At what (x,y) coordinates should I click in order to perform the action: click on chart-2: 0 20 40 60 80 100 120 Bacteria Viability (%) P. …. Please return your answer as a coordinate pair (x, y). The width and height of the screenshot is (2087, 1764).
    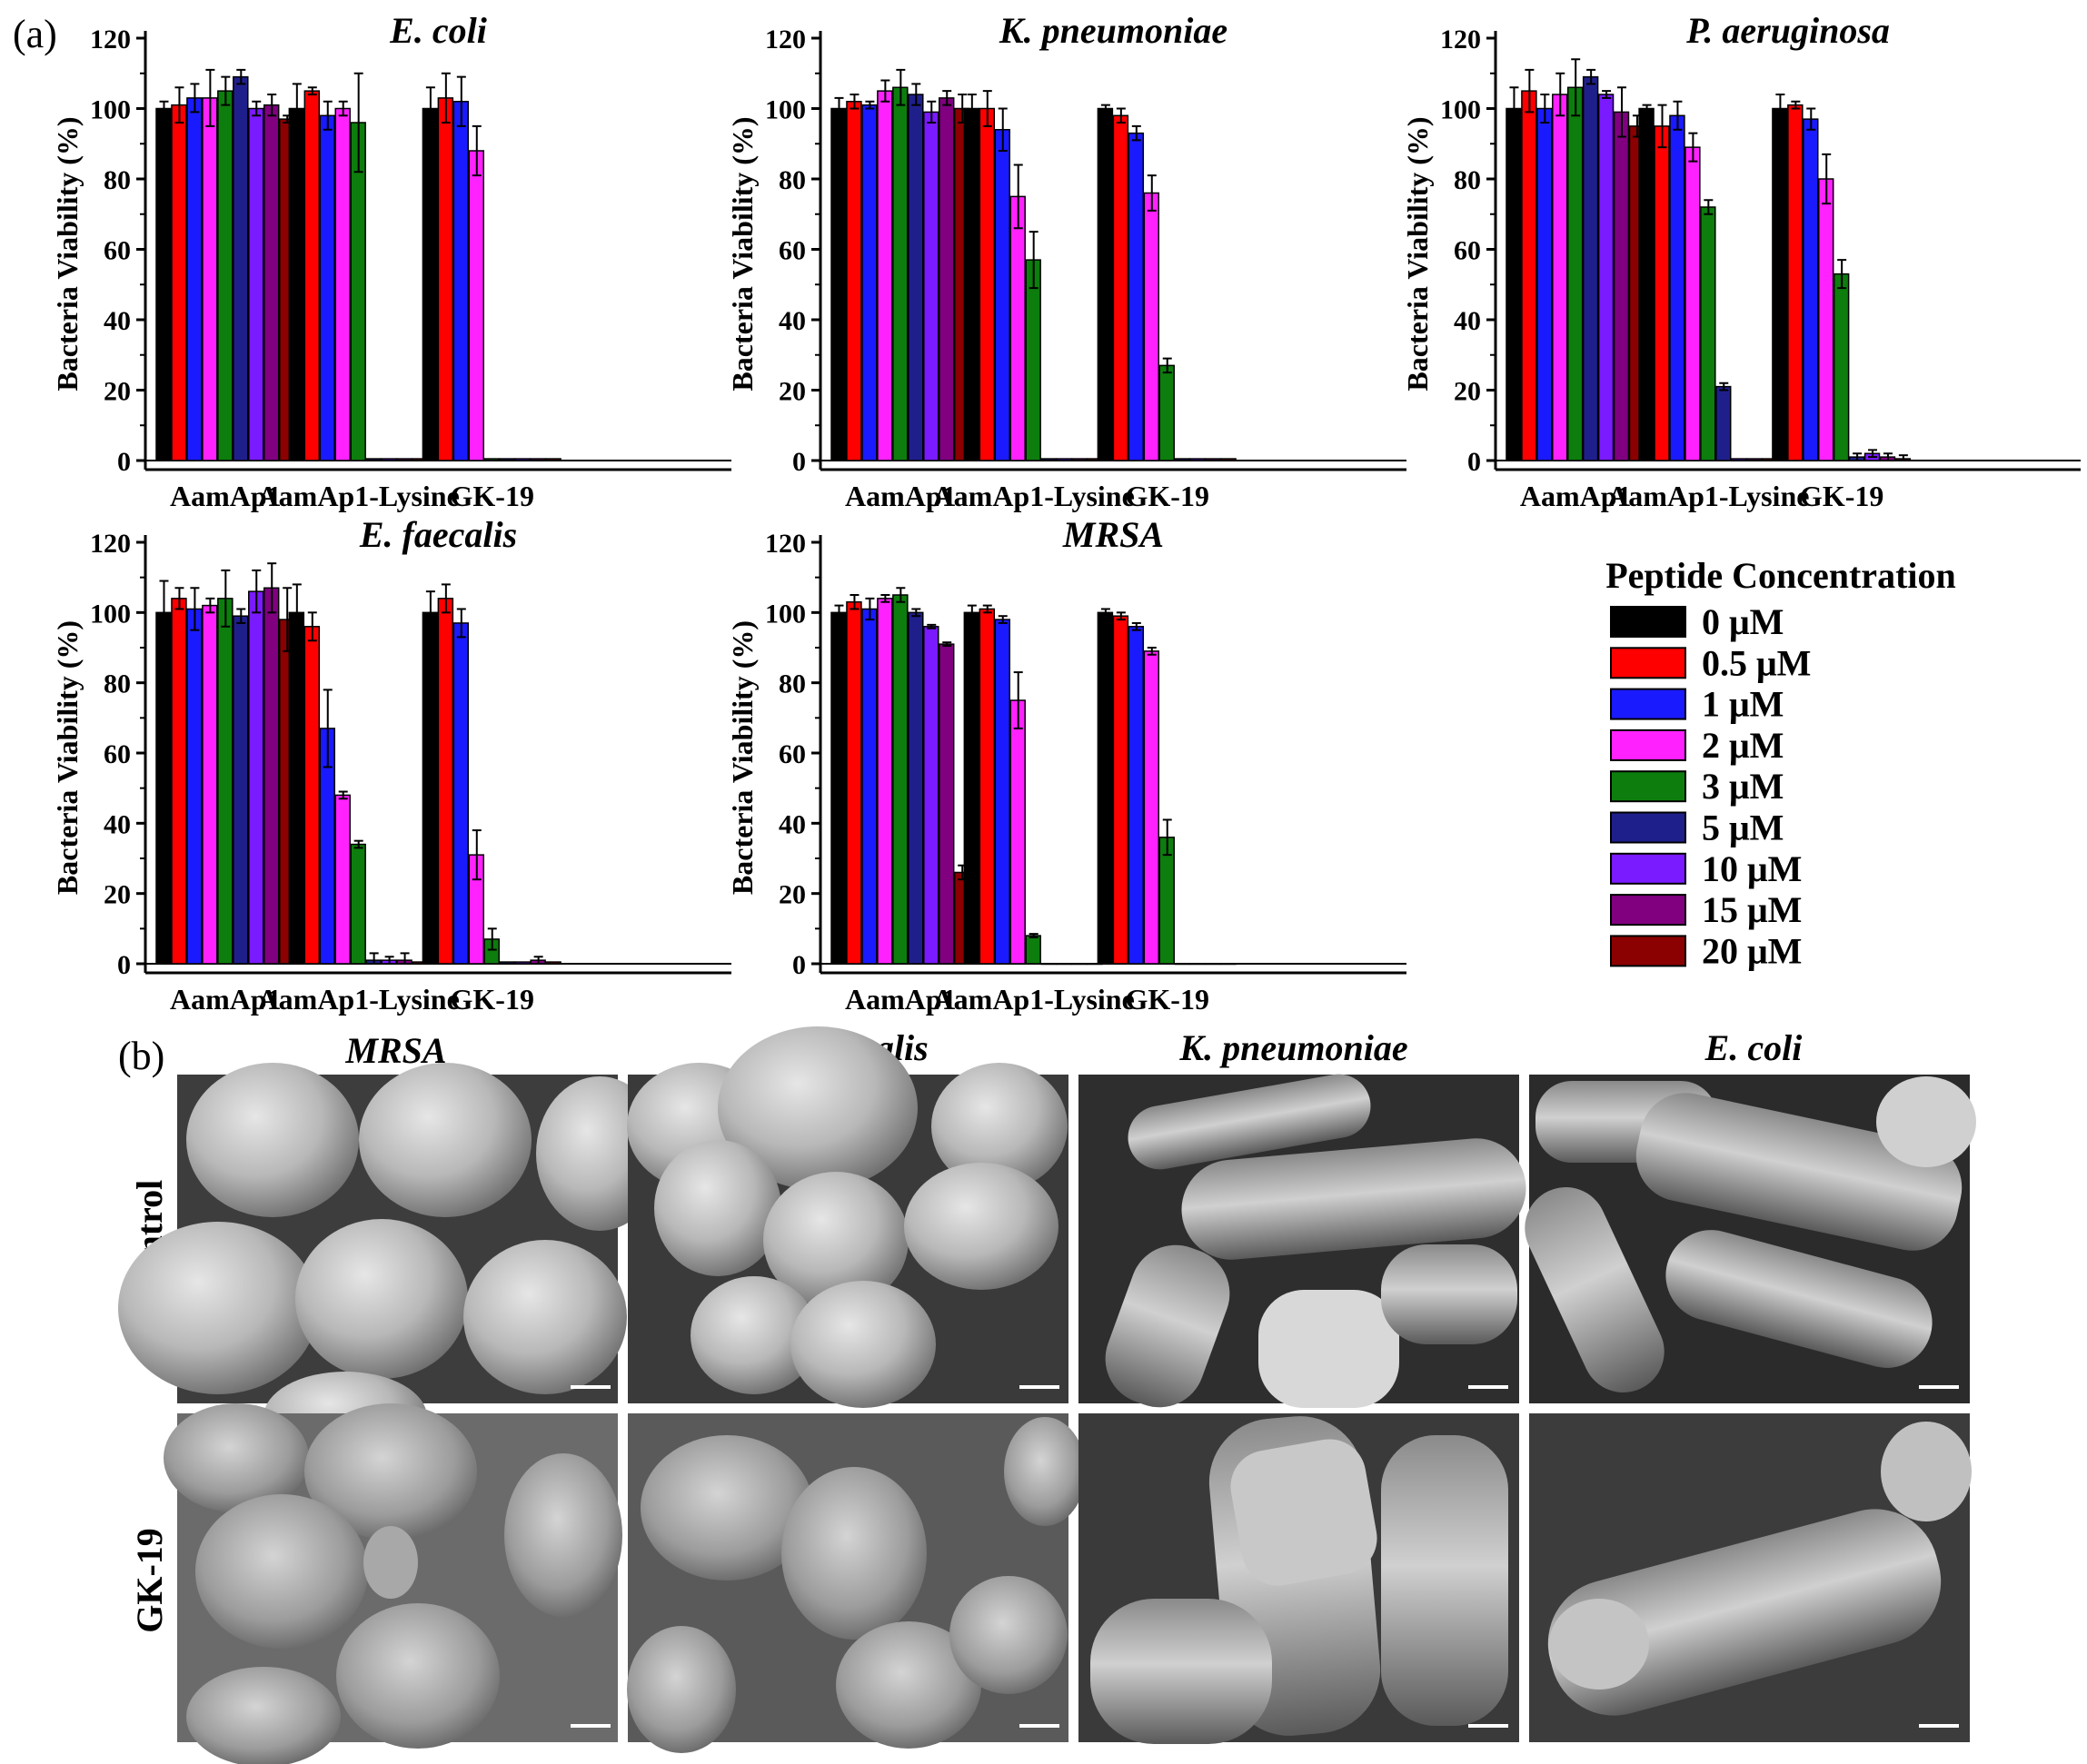
    Looking at the image, I should click on (1741, 261).